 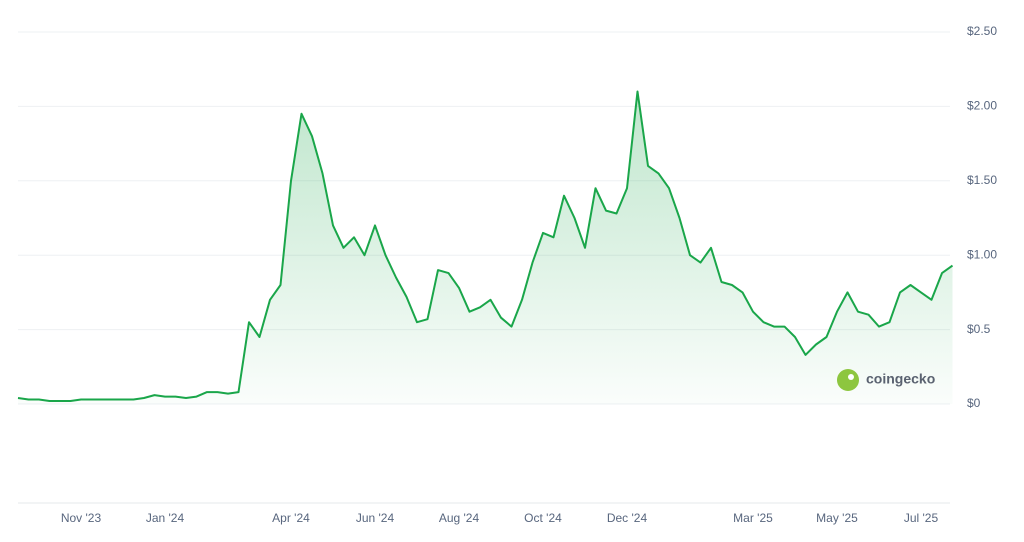 I want to click on y-tick-label: $1.50, so click(x=982, y=180).